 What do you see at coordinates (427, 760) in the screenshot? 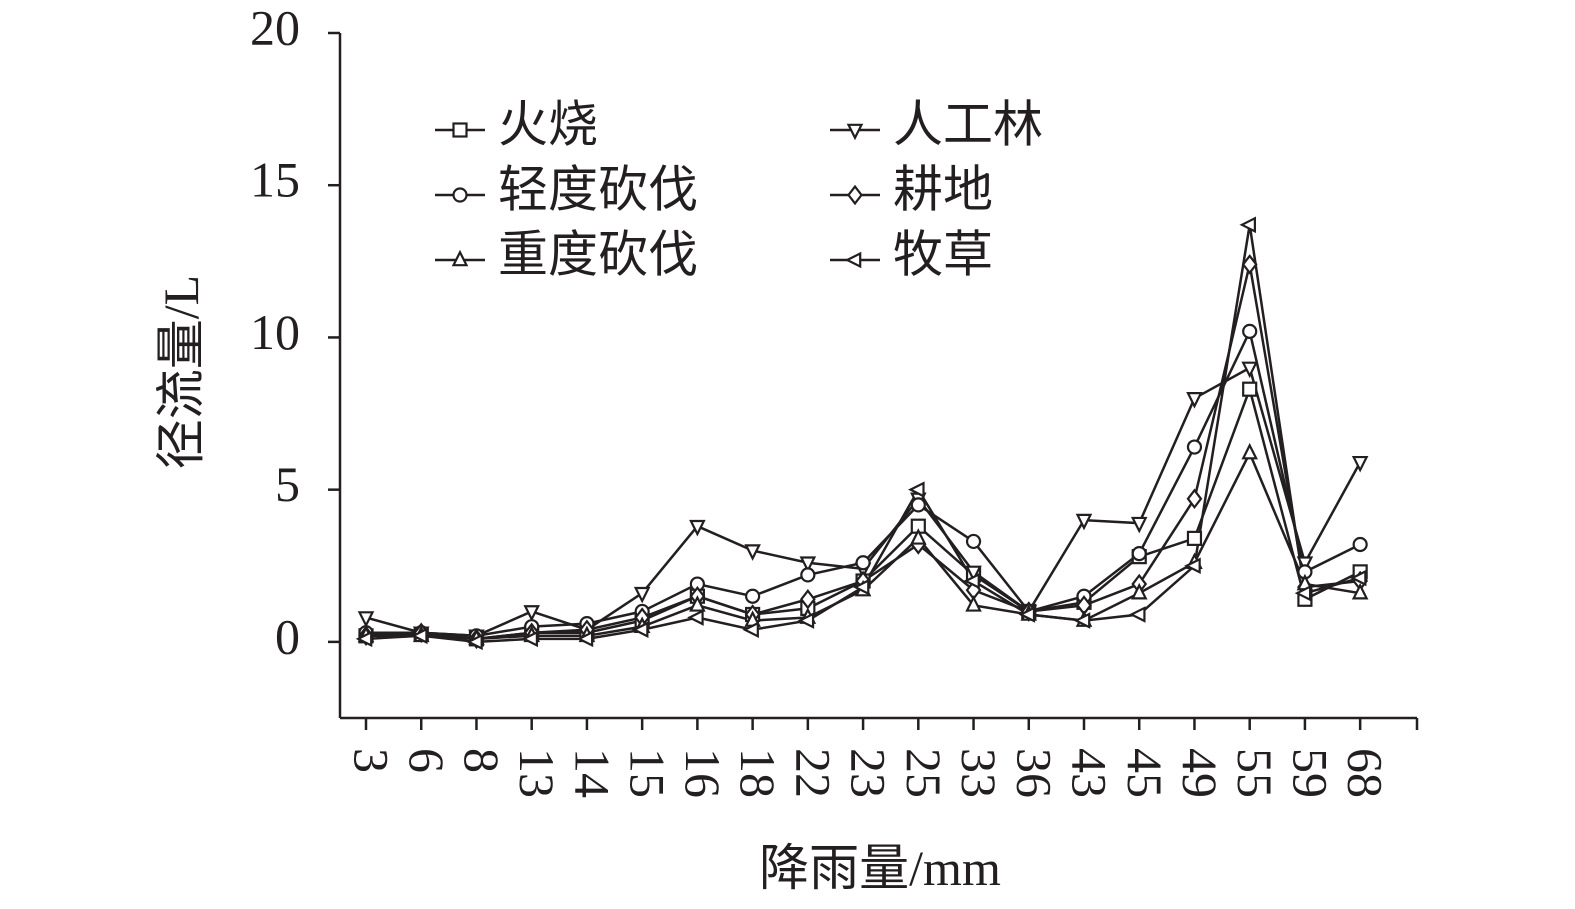
I see `x-tick-label: 6` at bounding box center [427, 760].